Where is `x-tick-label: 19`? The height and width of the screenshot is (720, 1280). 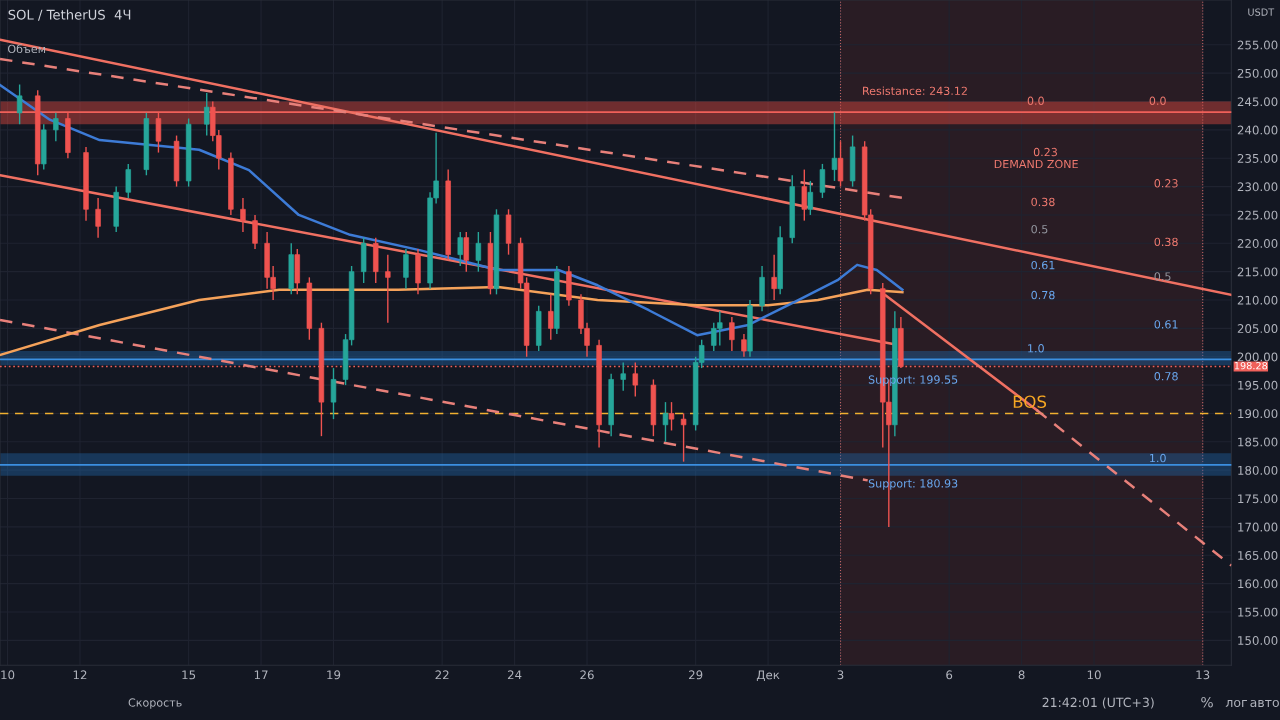
x-tick-label: 19 is located at coordinates (334, 675).